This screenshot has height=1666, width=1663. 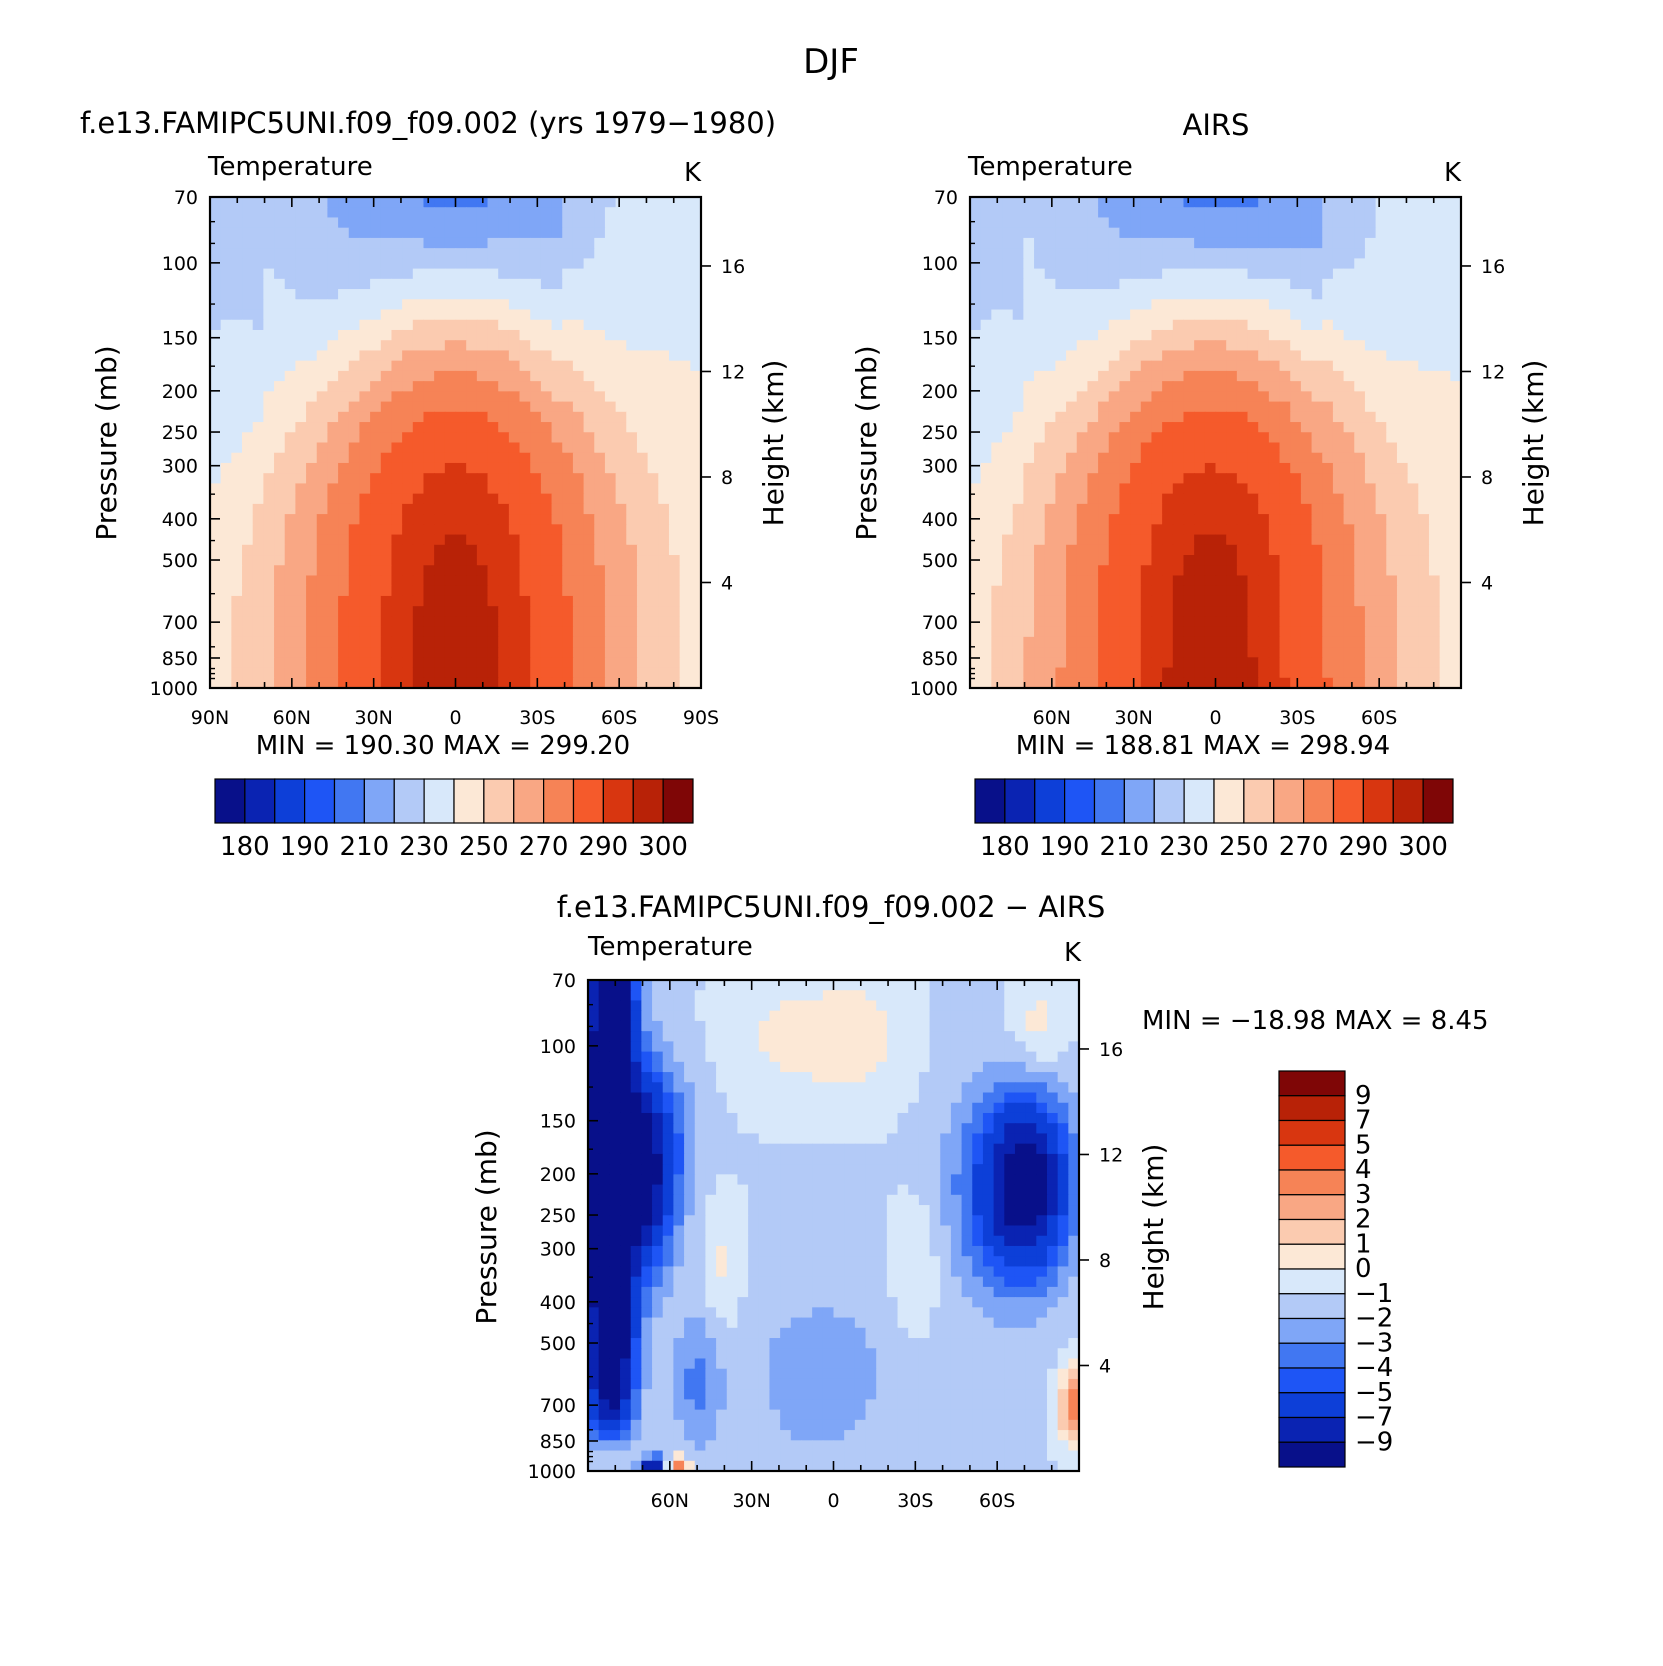 What do you see at coordinates (180, 561) in the screenshot?
I see `y-tick-label: 500` at bounding box center [180, 561].